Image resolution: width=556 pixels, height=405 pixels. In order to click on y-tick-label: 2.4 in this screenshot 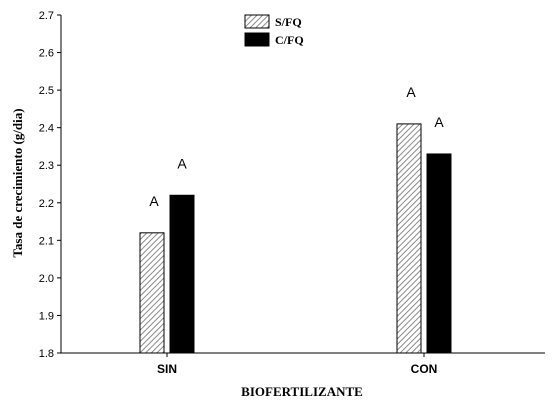, I will do `click(46, 129)`.